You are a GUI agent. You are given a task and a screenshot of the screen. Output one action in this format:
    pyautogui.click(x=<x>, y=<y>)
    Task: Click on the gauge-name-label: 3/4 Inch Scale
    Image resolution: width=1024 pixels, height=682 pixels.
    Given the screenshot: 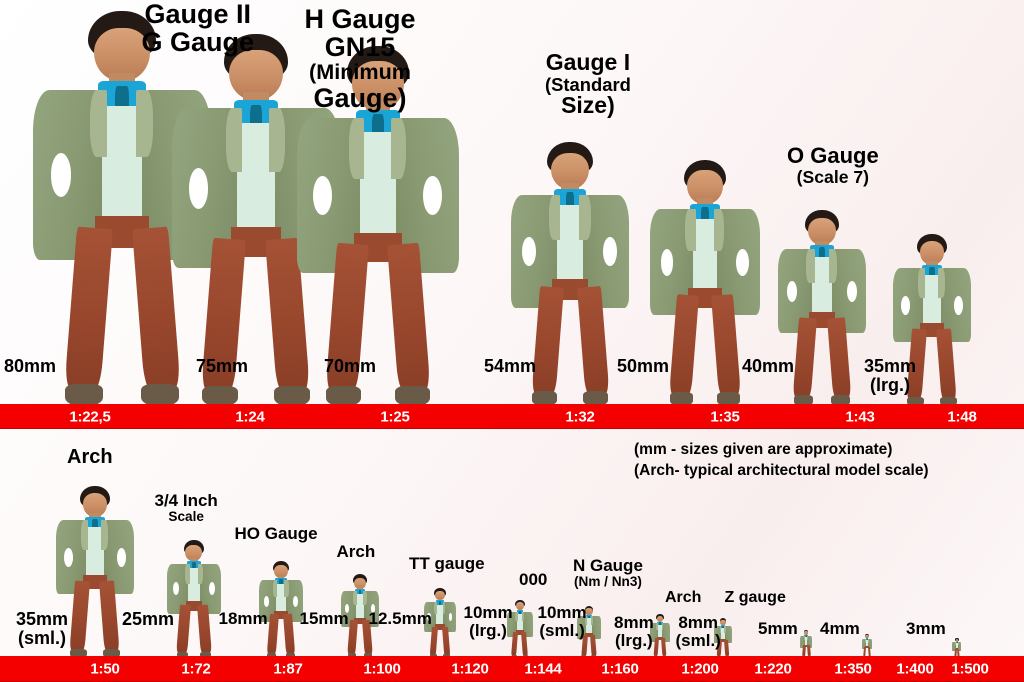 What is the action you would take?
    pyautogui.click(x=186, y=508)
    